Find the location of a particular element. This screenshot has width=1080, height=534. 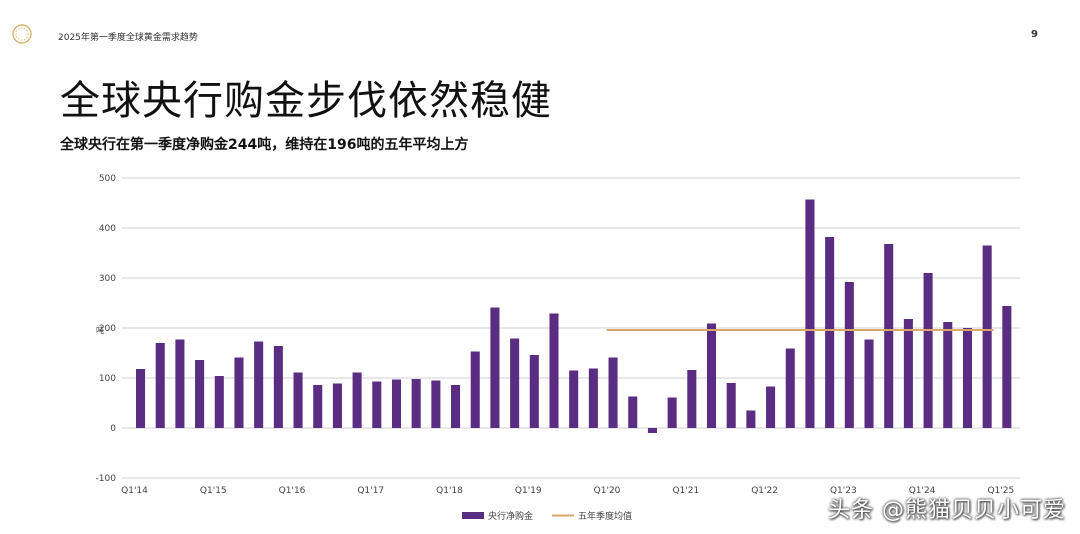

document-title: 2025年第一季度全球黄金需求趋势 is located at coordinates (128, 38).